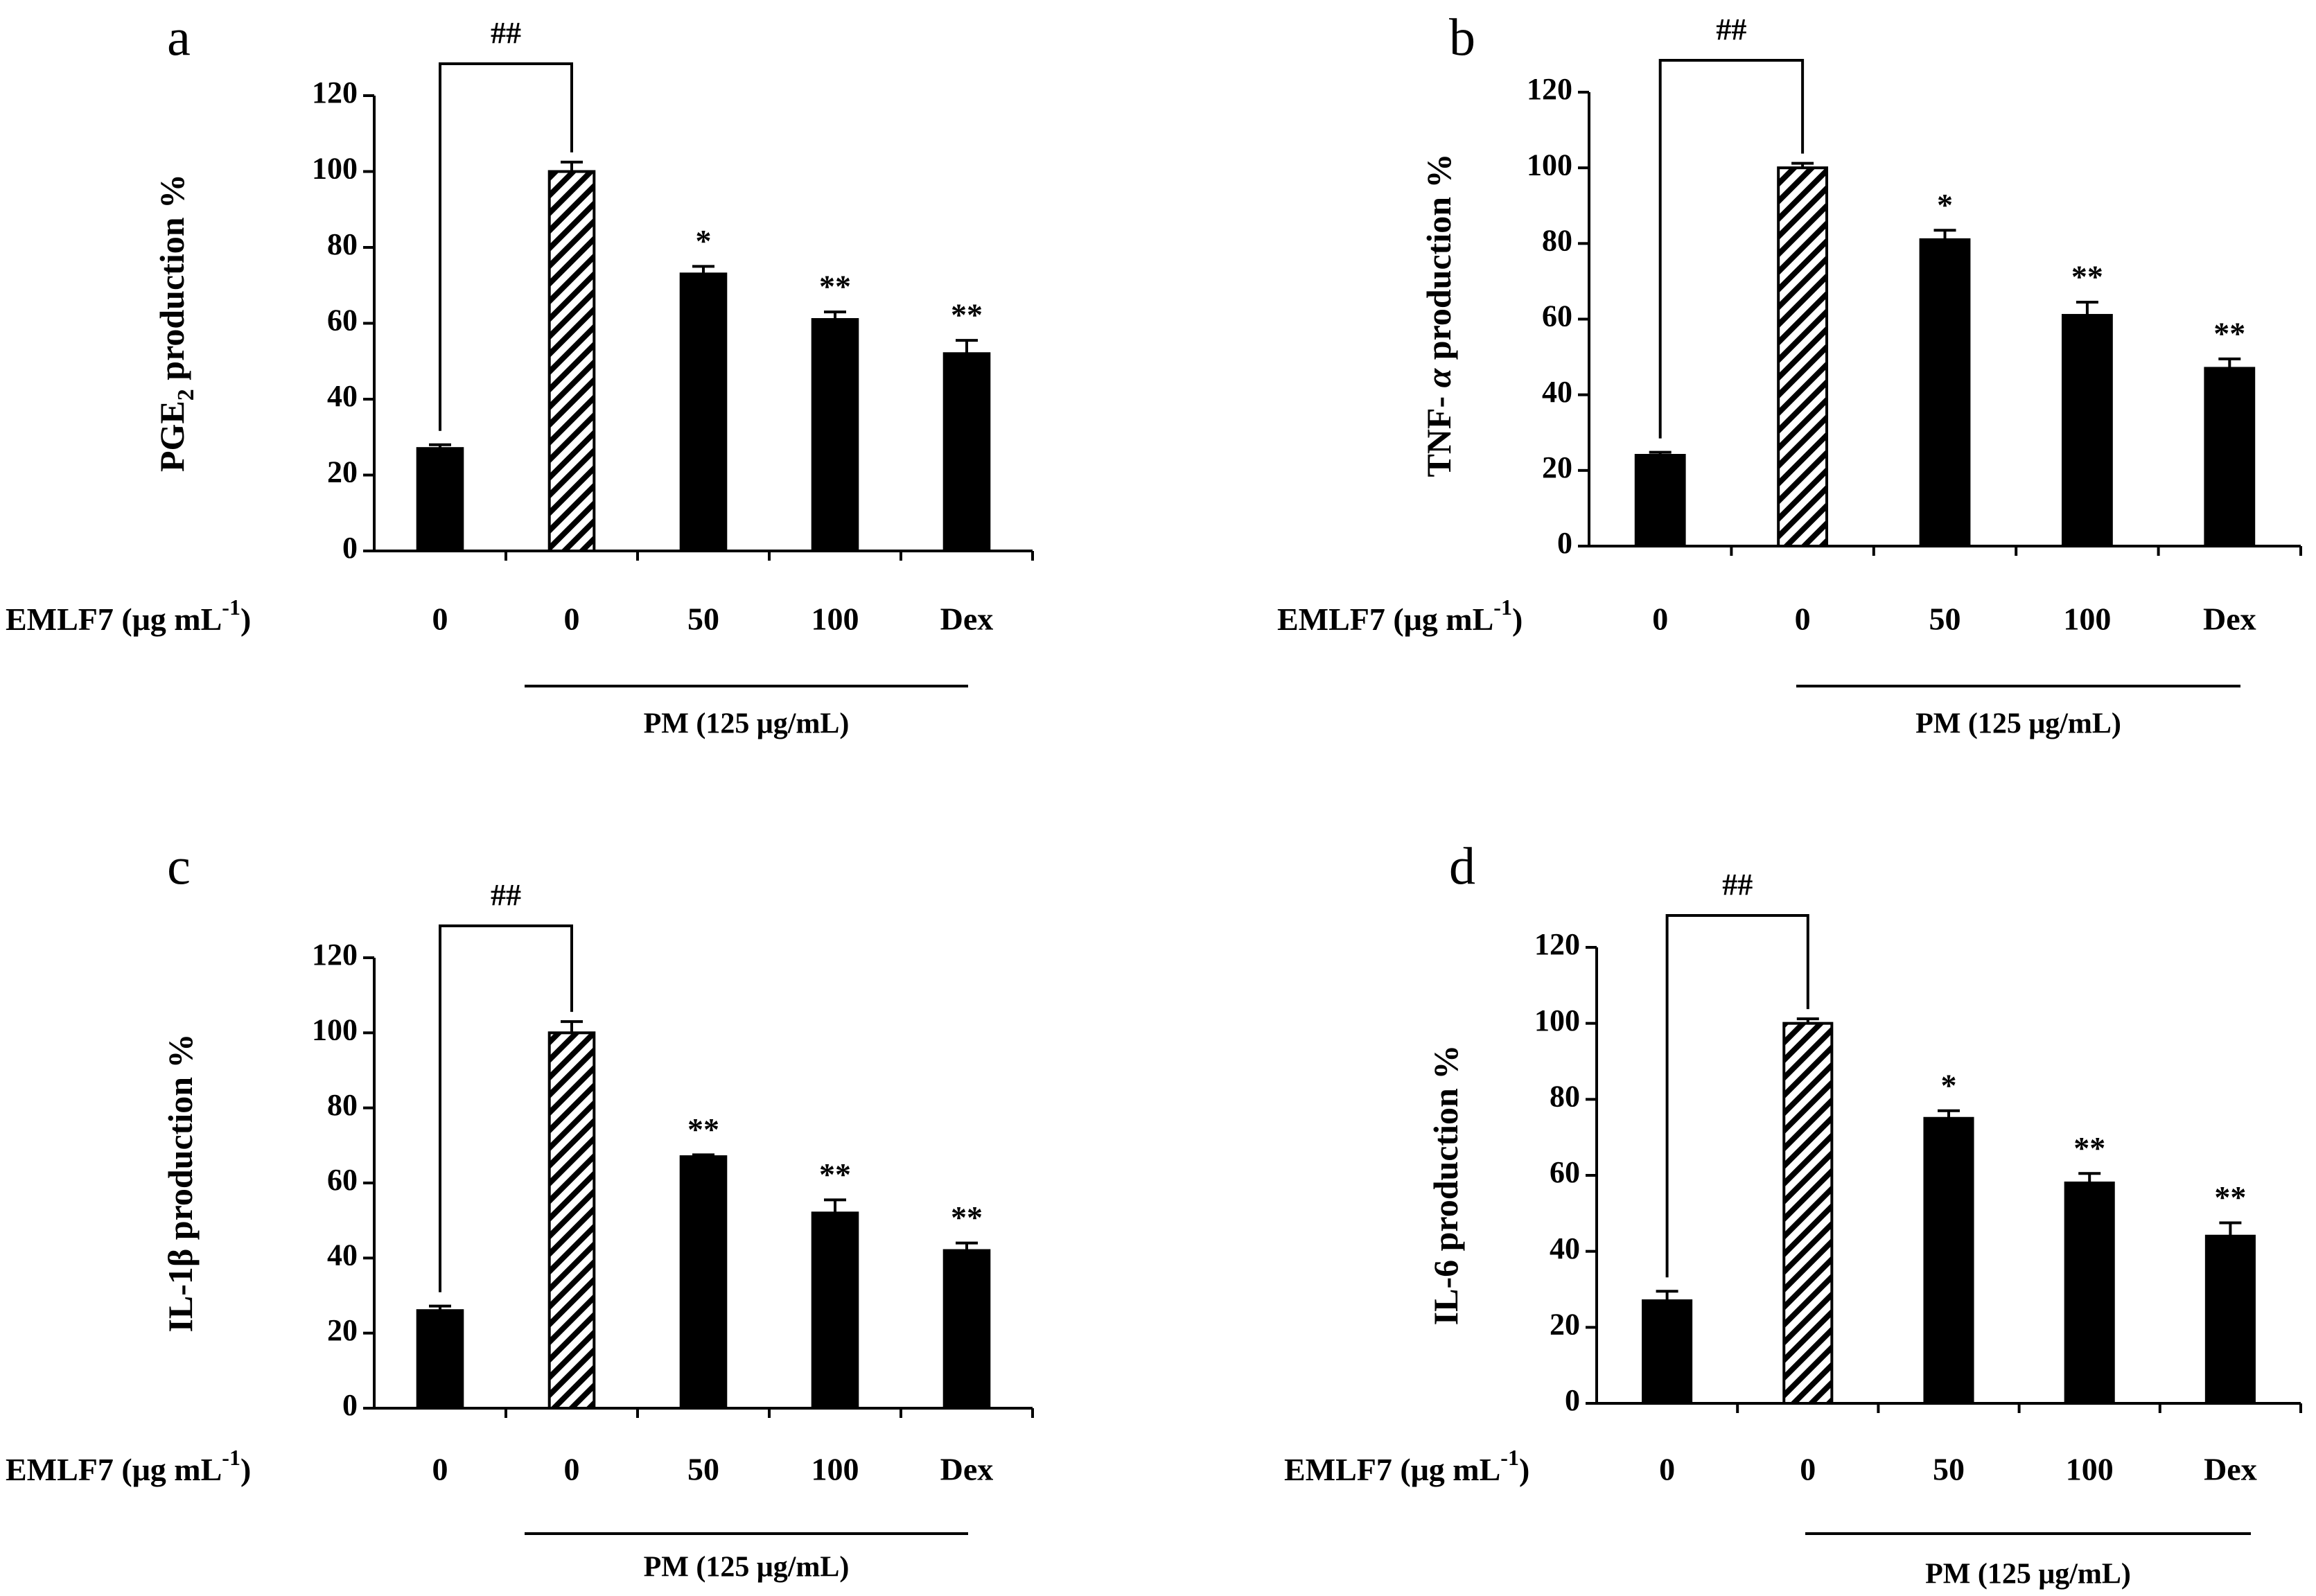 Image resolution: width=2316 pixels, height=1596 pixels. I want to click on y-axis-label: PGE2 production %, so click(175, 323).